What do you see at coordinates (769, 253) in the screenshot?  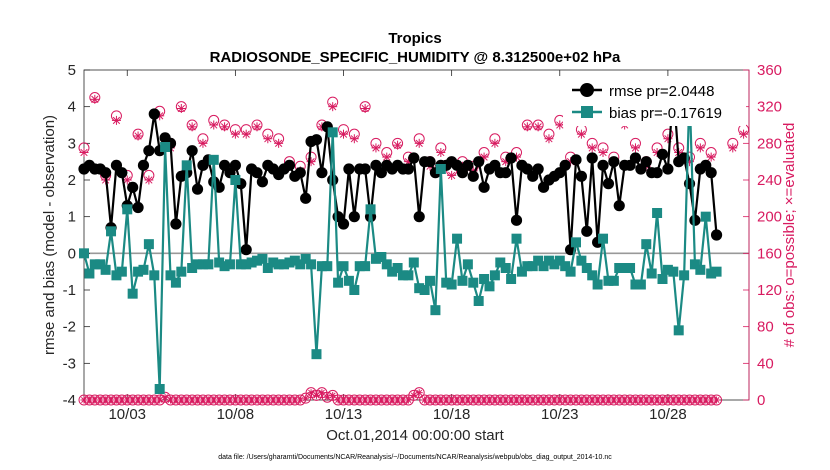 I see `y-right-tick-label: 160` at bounding box center [769, 253].